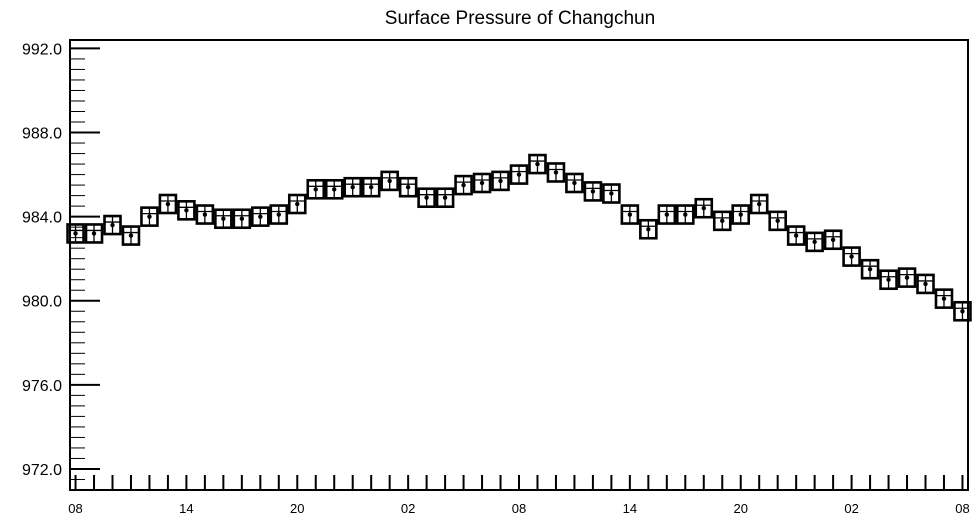  What do you see at coordinates (42, 49) in the screenshot?
I see `y-tick-label: 992.0` at bounding box center [42, 49].